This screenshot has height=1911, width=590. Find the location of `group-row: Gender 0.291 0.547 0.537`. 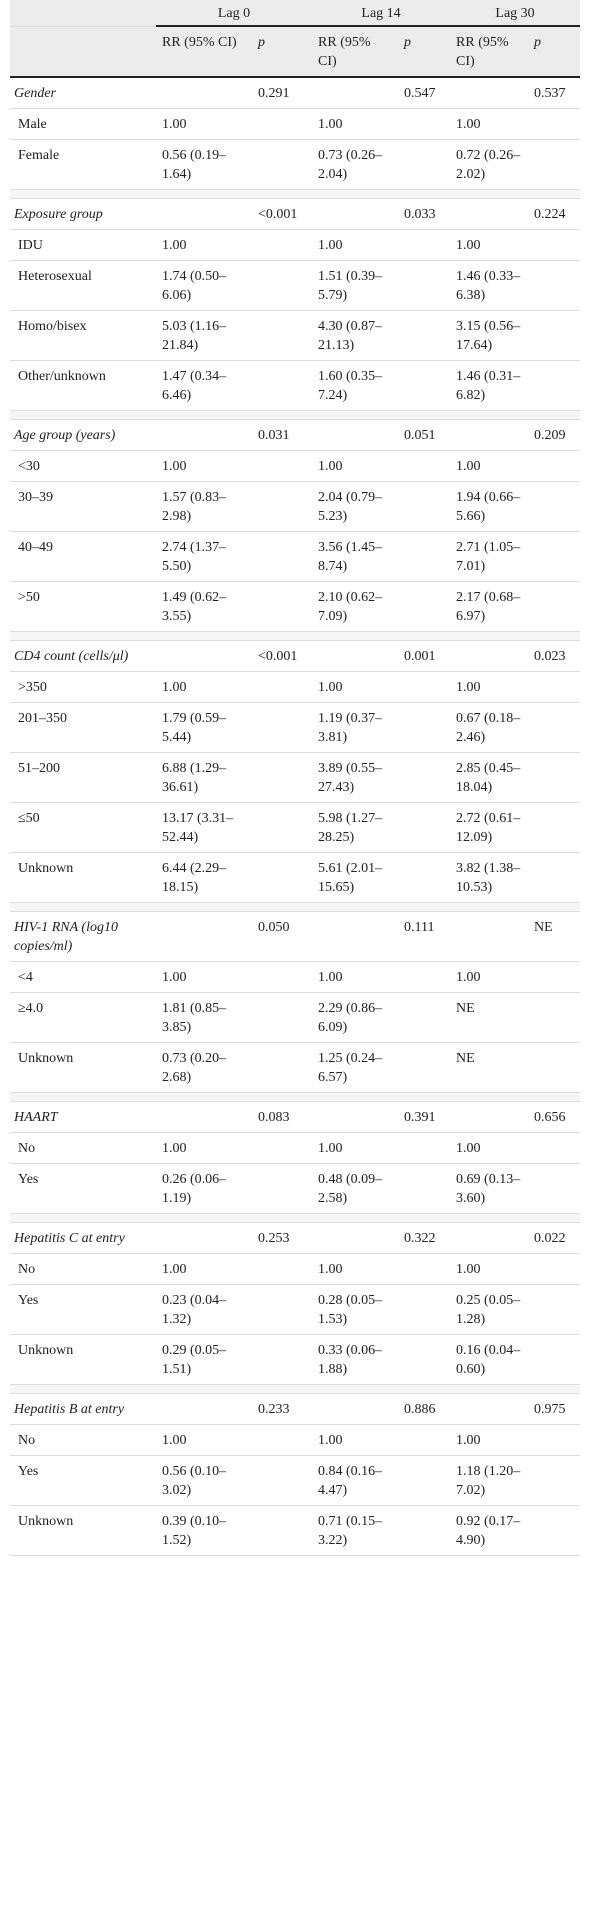

group-row: Gender 0.291 0.547 0.537 is located at coordinates (295, 93).